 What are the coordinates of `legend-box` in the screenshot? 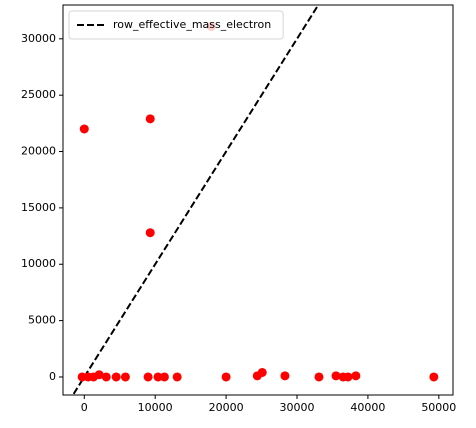 It's located at (176, 25).